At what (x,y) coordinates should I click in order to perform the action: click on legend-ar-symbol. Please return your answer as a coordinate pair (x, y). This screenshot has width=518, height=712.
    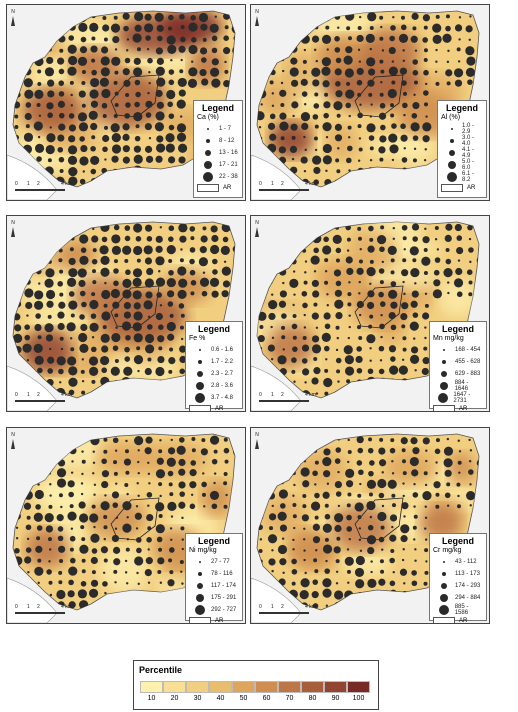
    Looking at the image, I should click on (200, 408).